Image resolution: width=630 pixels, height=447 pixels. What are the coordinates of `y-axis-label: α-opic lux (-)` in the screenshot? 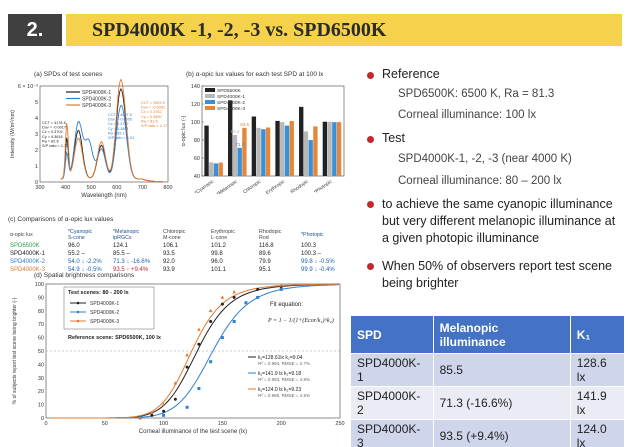 It's located at (184, 130).